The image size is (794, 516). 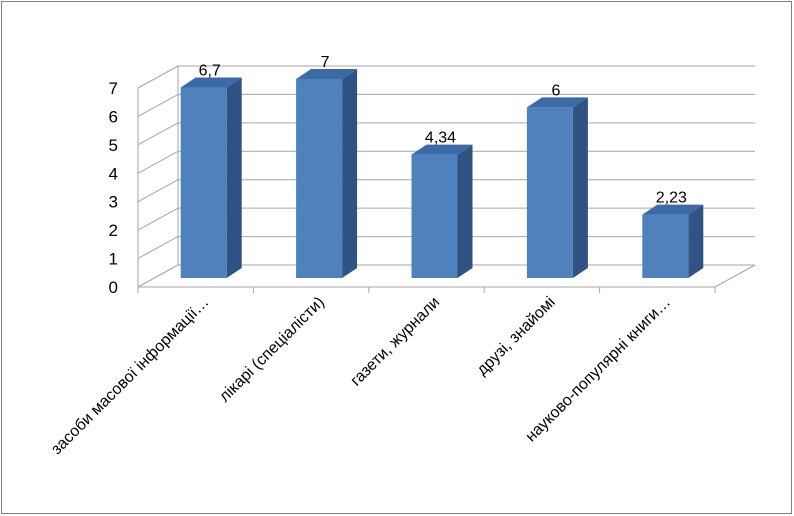 I want to click on data-label: 6,7, so click(x=210, y=71).